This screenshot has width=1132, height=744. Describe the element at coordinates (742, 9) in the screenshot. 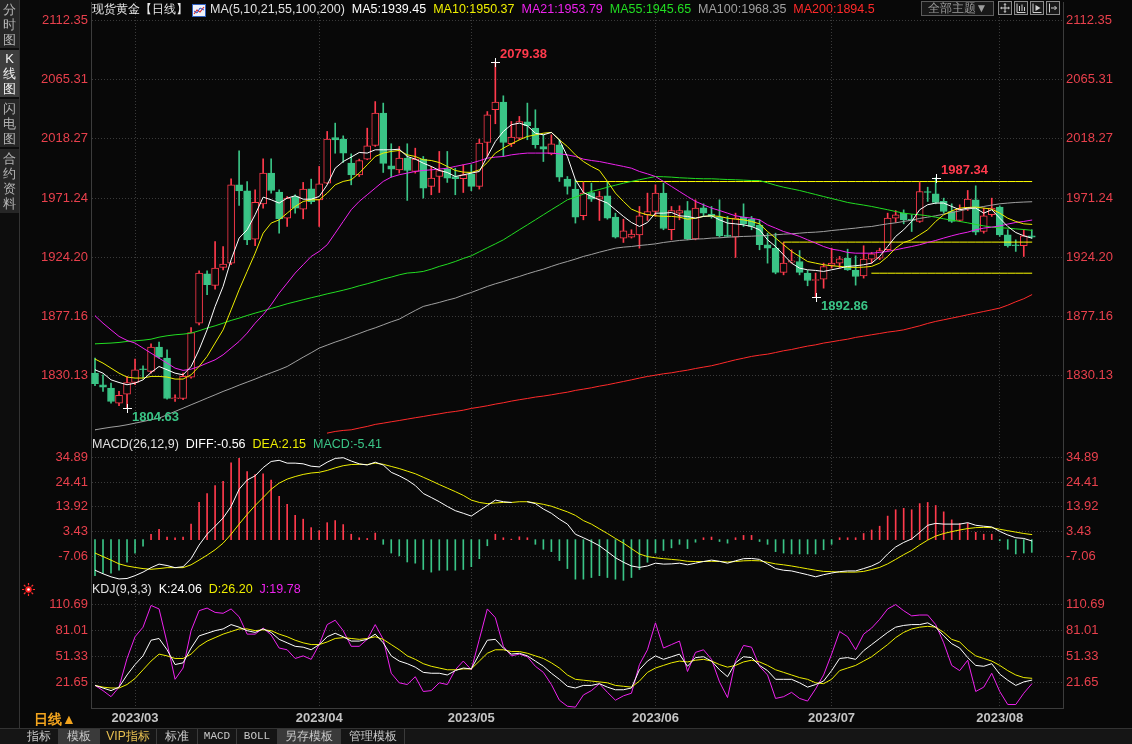

I see `text: MA100:1968.35` at that location.